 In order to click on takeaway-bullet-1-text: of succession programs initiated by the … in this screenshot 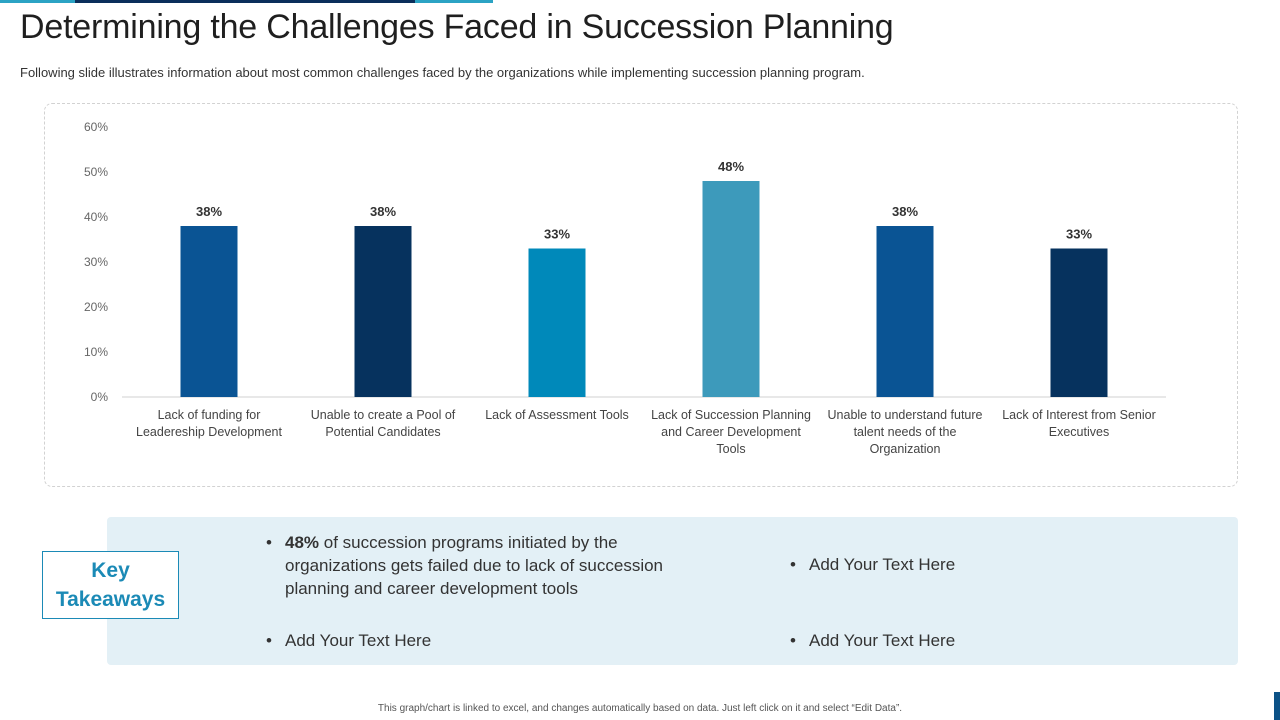, I will do `click(474, 565)`.